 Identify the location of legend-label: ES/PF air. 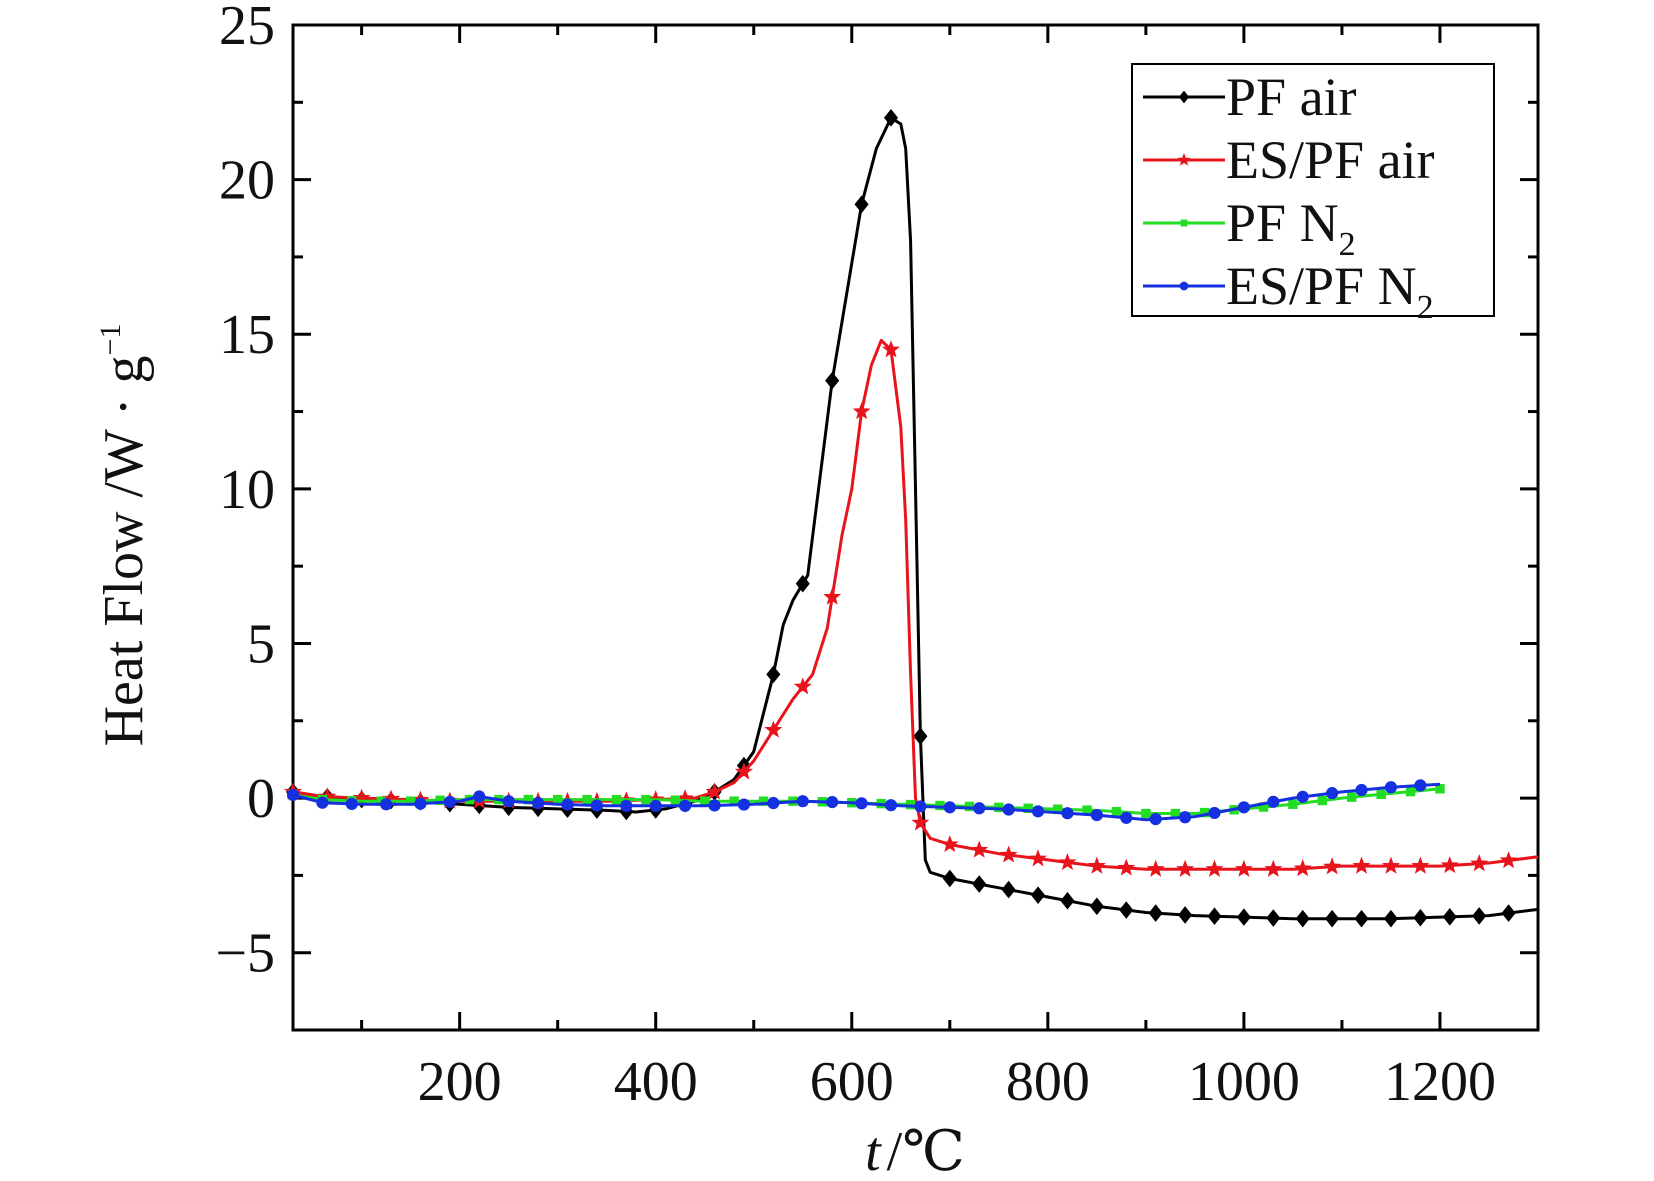
(1330, 160).